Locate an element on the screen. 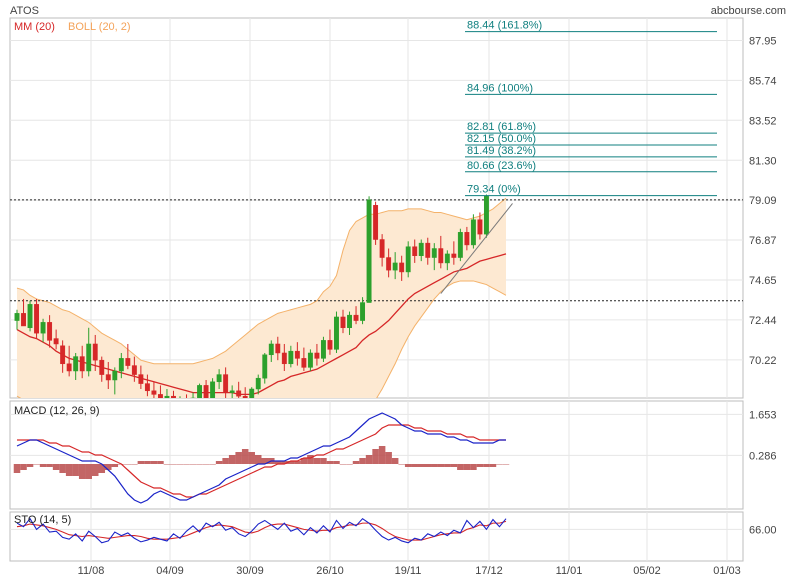 The image size is (800, 580). y-tick-label: 85.74 is located at coordinates (763, 81).